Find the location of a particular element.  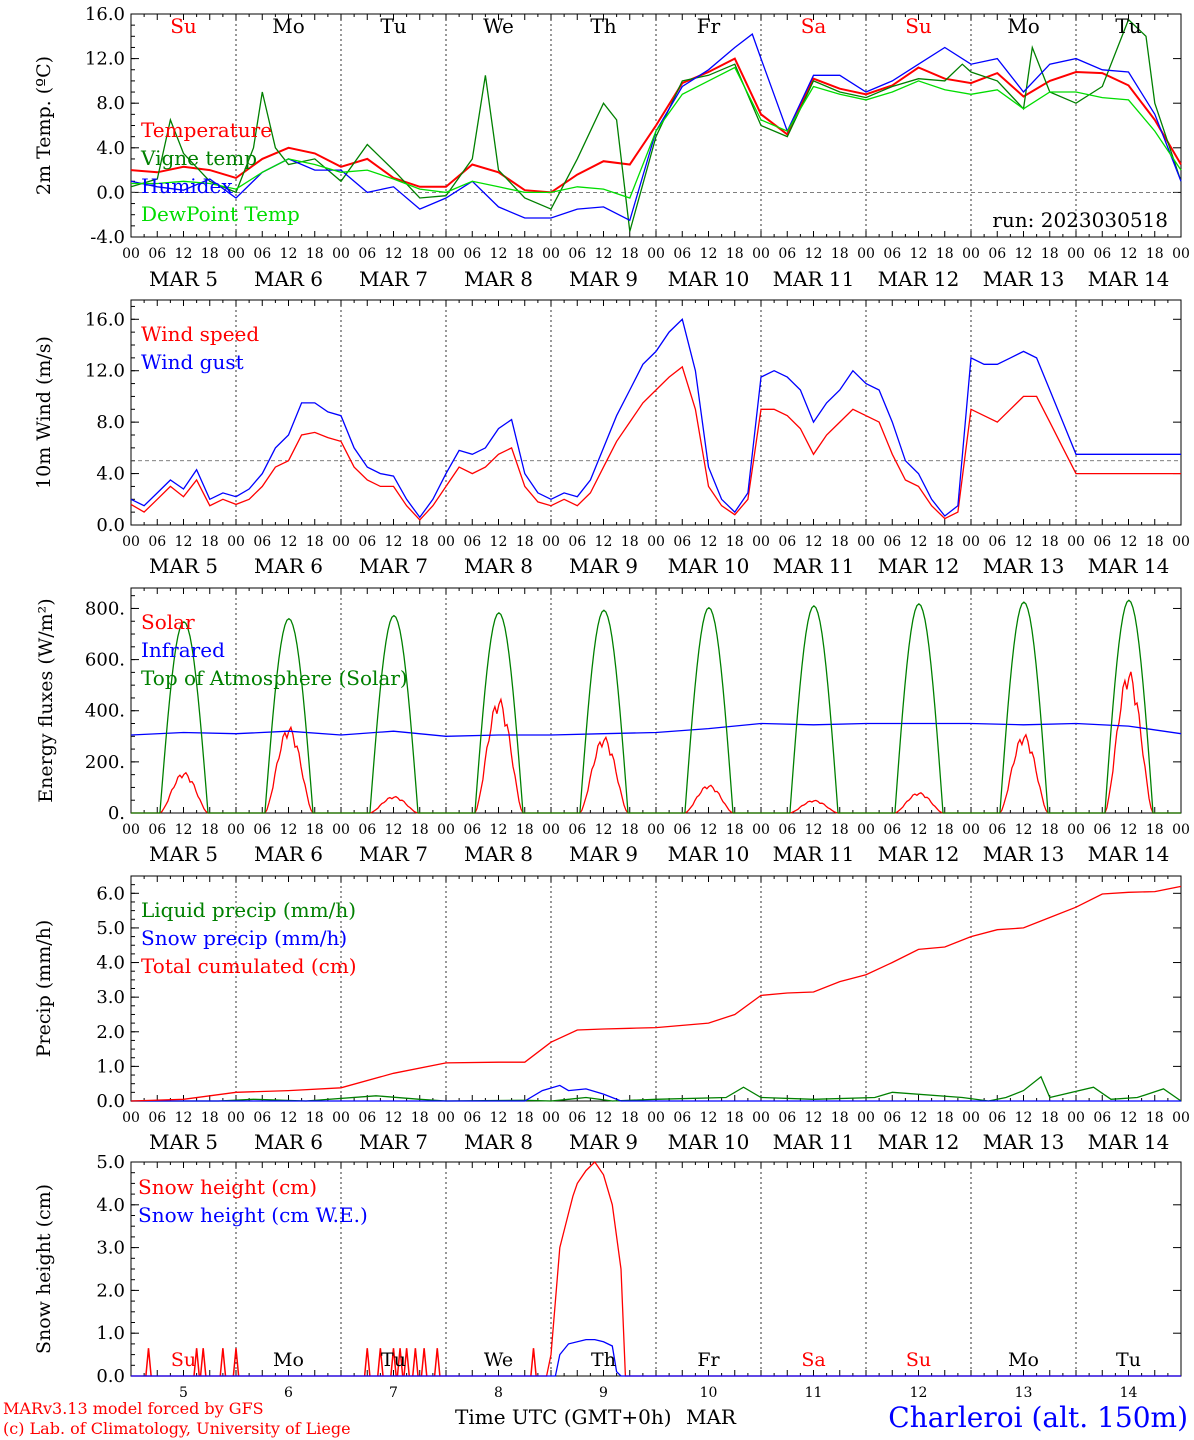

series-line-top-of-atmosphere-solar is located at coordinates (656, 706).